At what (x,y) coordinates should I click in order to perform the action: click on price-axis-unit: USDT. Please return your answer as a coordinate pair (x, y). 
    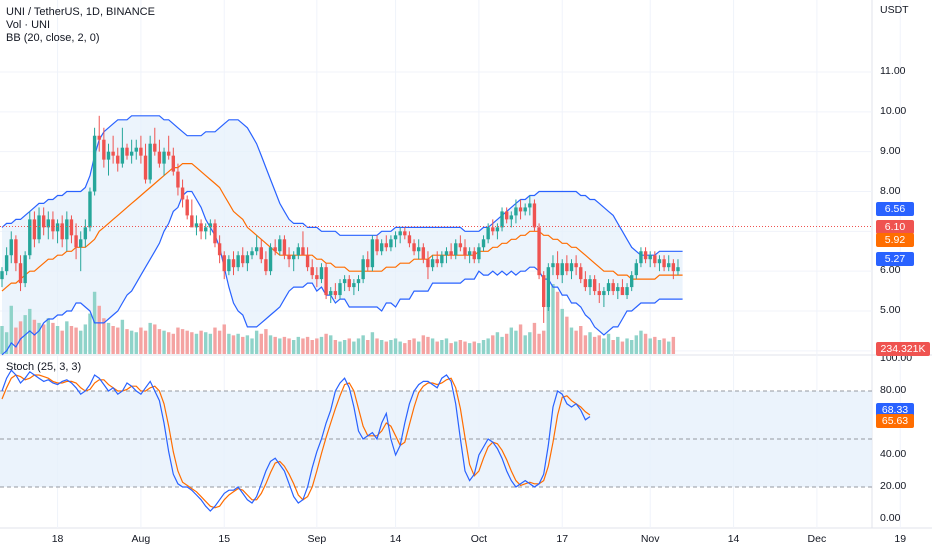
    Looking at the image, I should click on (894, 10).